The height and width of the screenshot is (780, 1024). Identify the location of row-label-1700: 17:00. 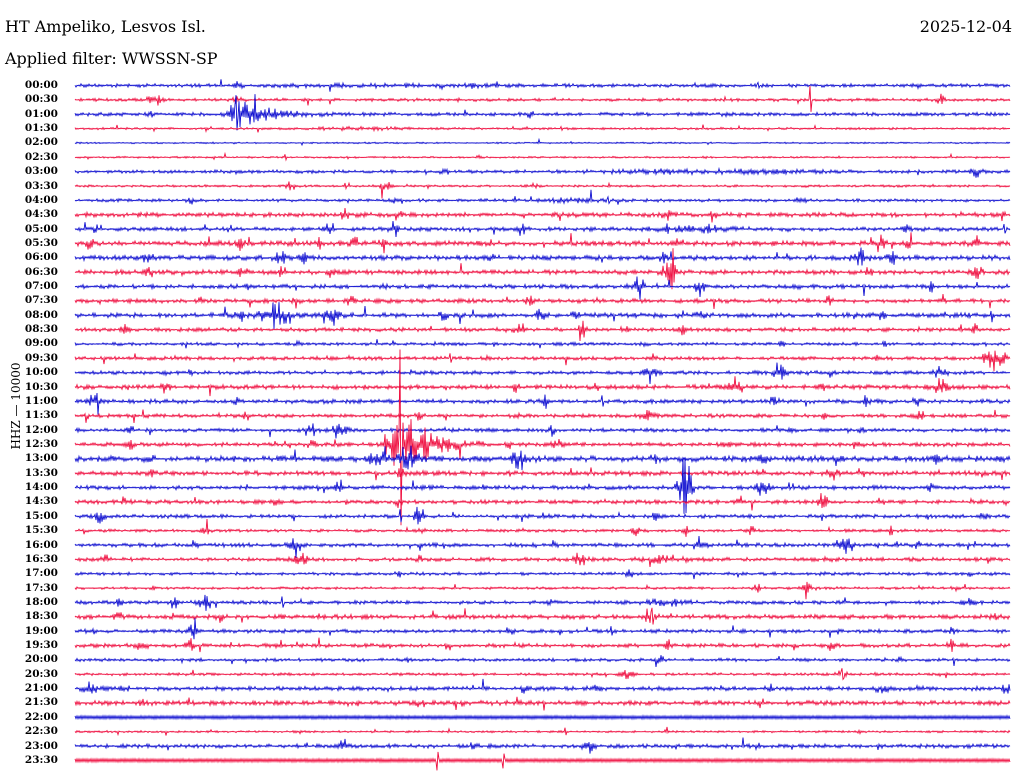
(41, 573).